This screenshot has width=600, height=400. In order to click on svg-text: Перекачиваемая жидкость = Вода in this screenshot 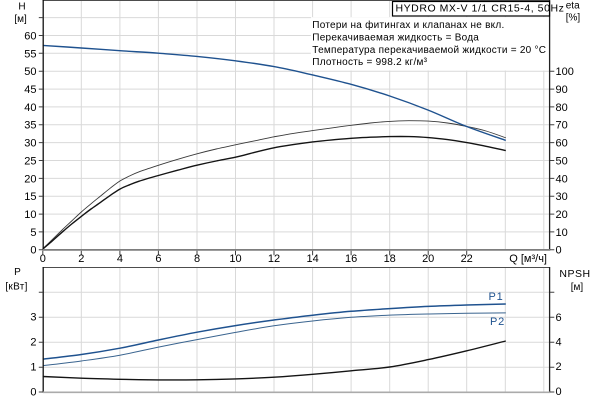, I will do `click(395, 37)`.